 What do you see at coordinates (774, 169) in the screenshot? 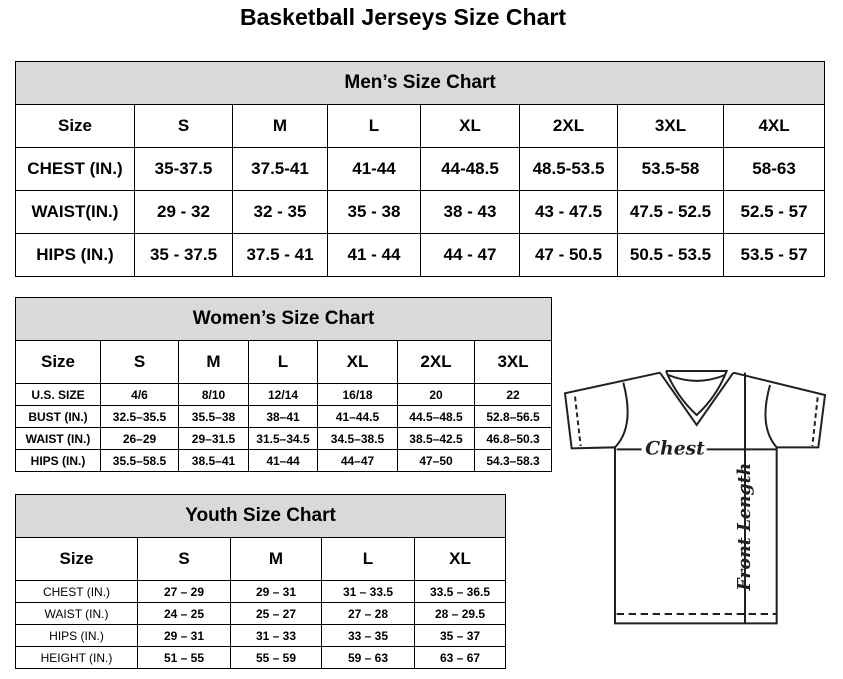
I see `table-cell: 58-63` at bounding box center [774, 169].